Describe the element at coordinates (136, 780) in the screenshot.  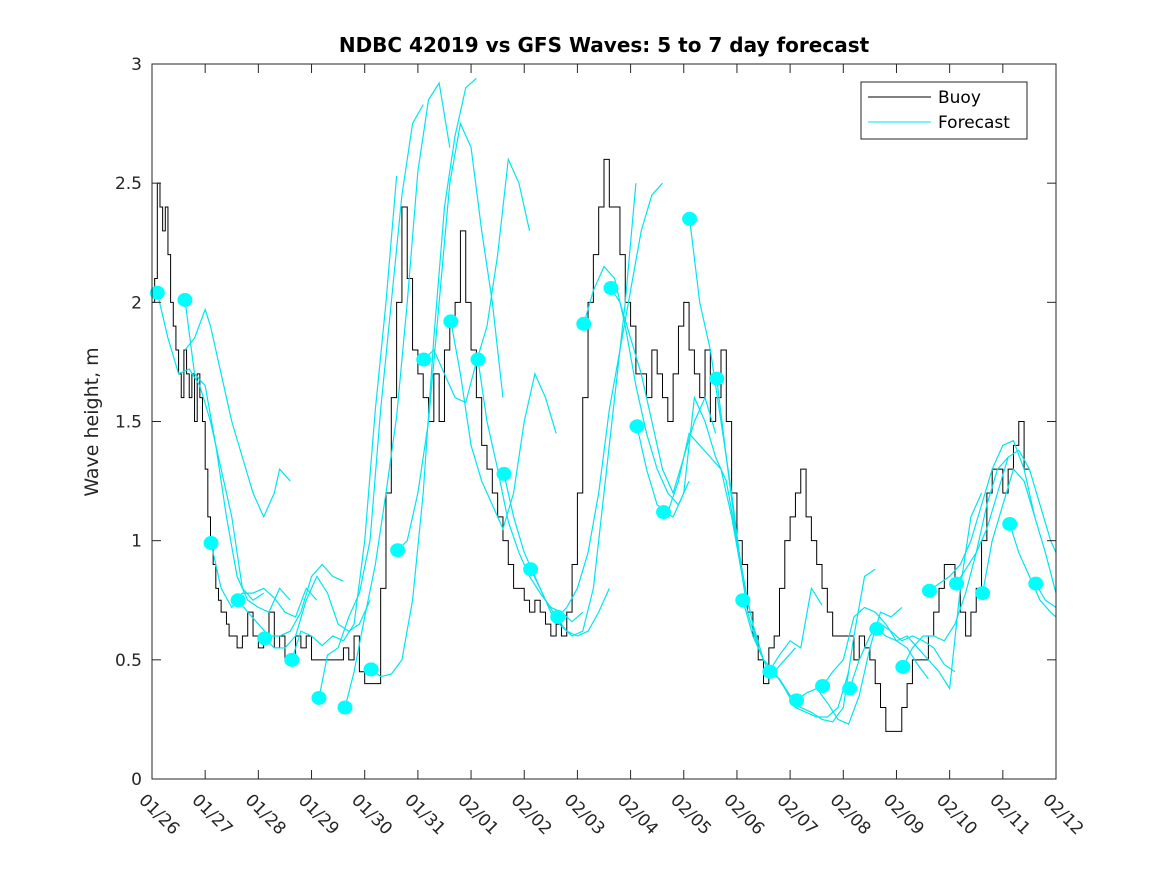
I see `y-tick-label: 0` at that location.